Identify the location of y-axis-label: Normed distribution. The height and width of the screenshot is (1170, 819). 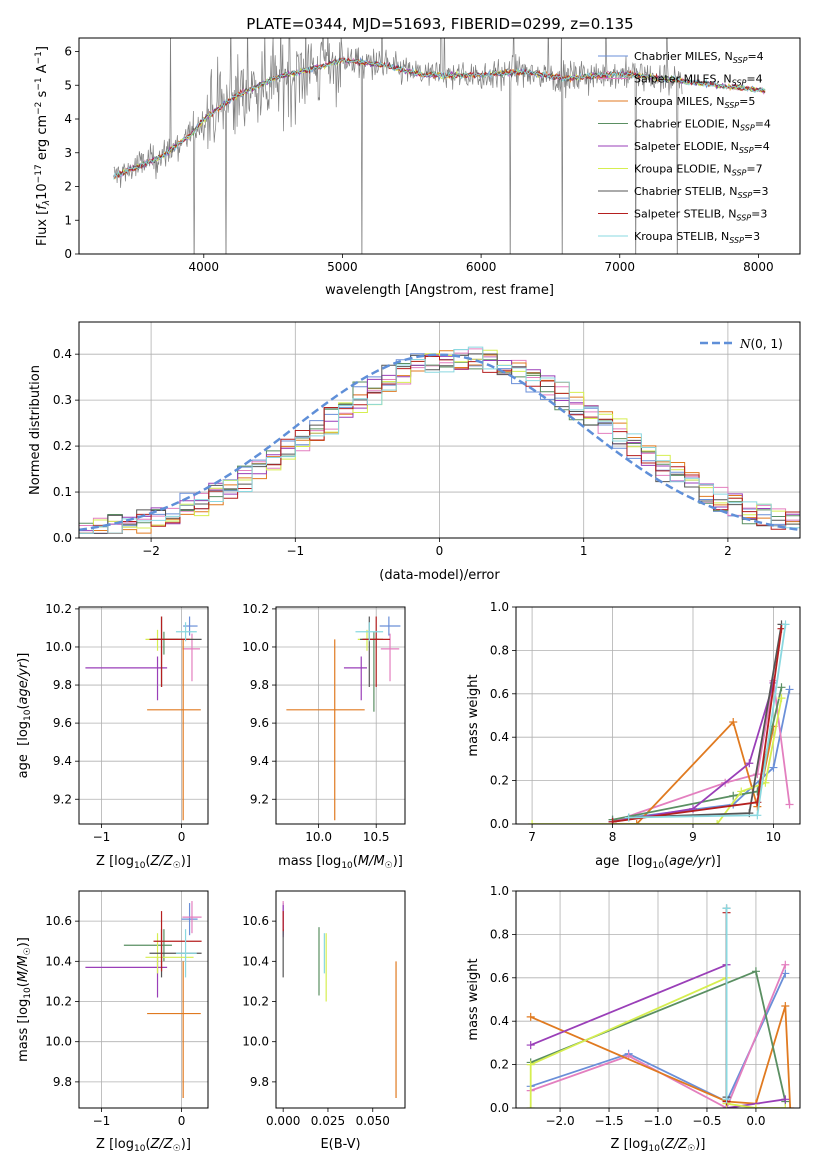
(35, 430).